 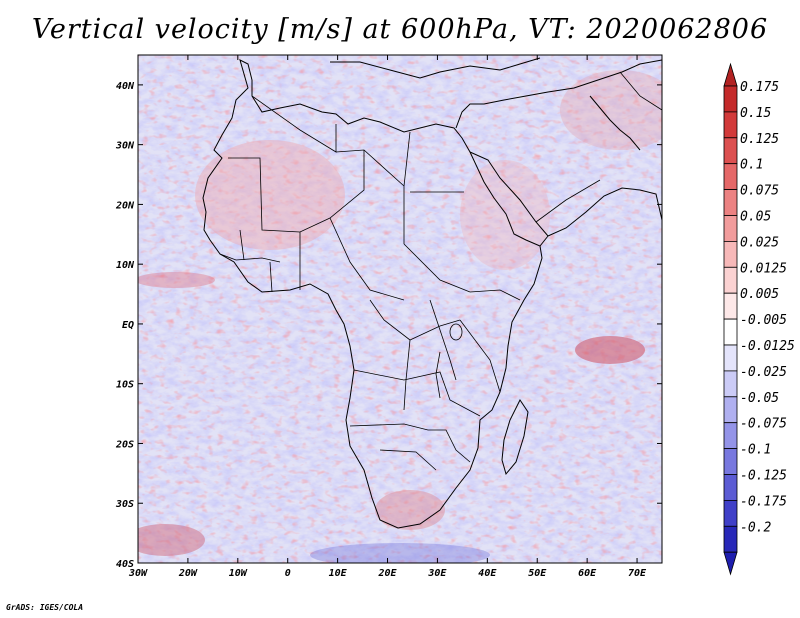 What do you see at coordinates (400, 553) in the screenshot?
I see `southern-ocean-downward-band` at bounding box center [400, 553].